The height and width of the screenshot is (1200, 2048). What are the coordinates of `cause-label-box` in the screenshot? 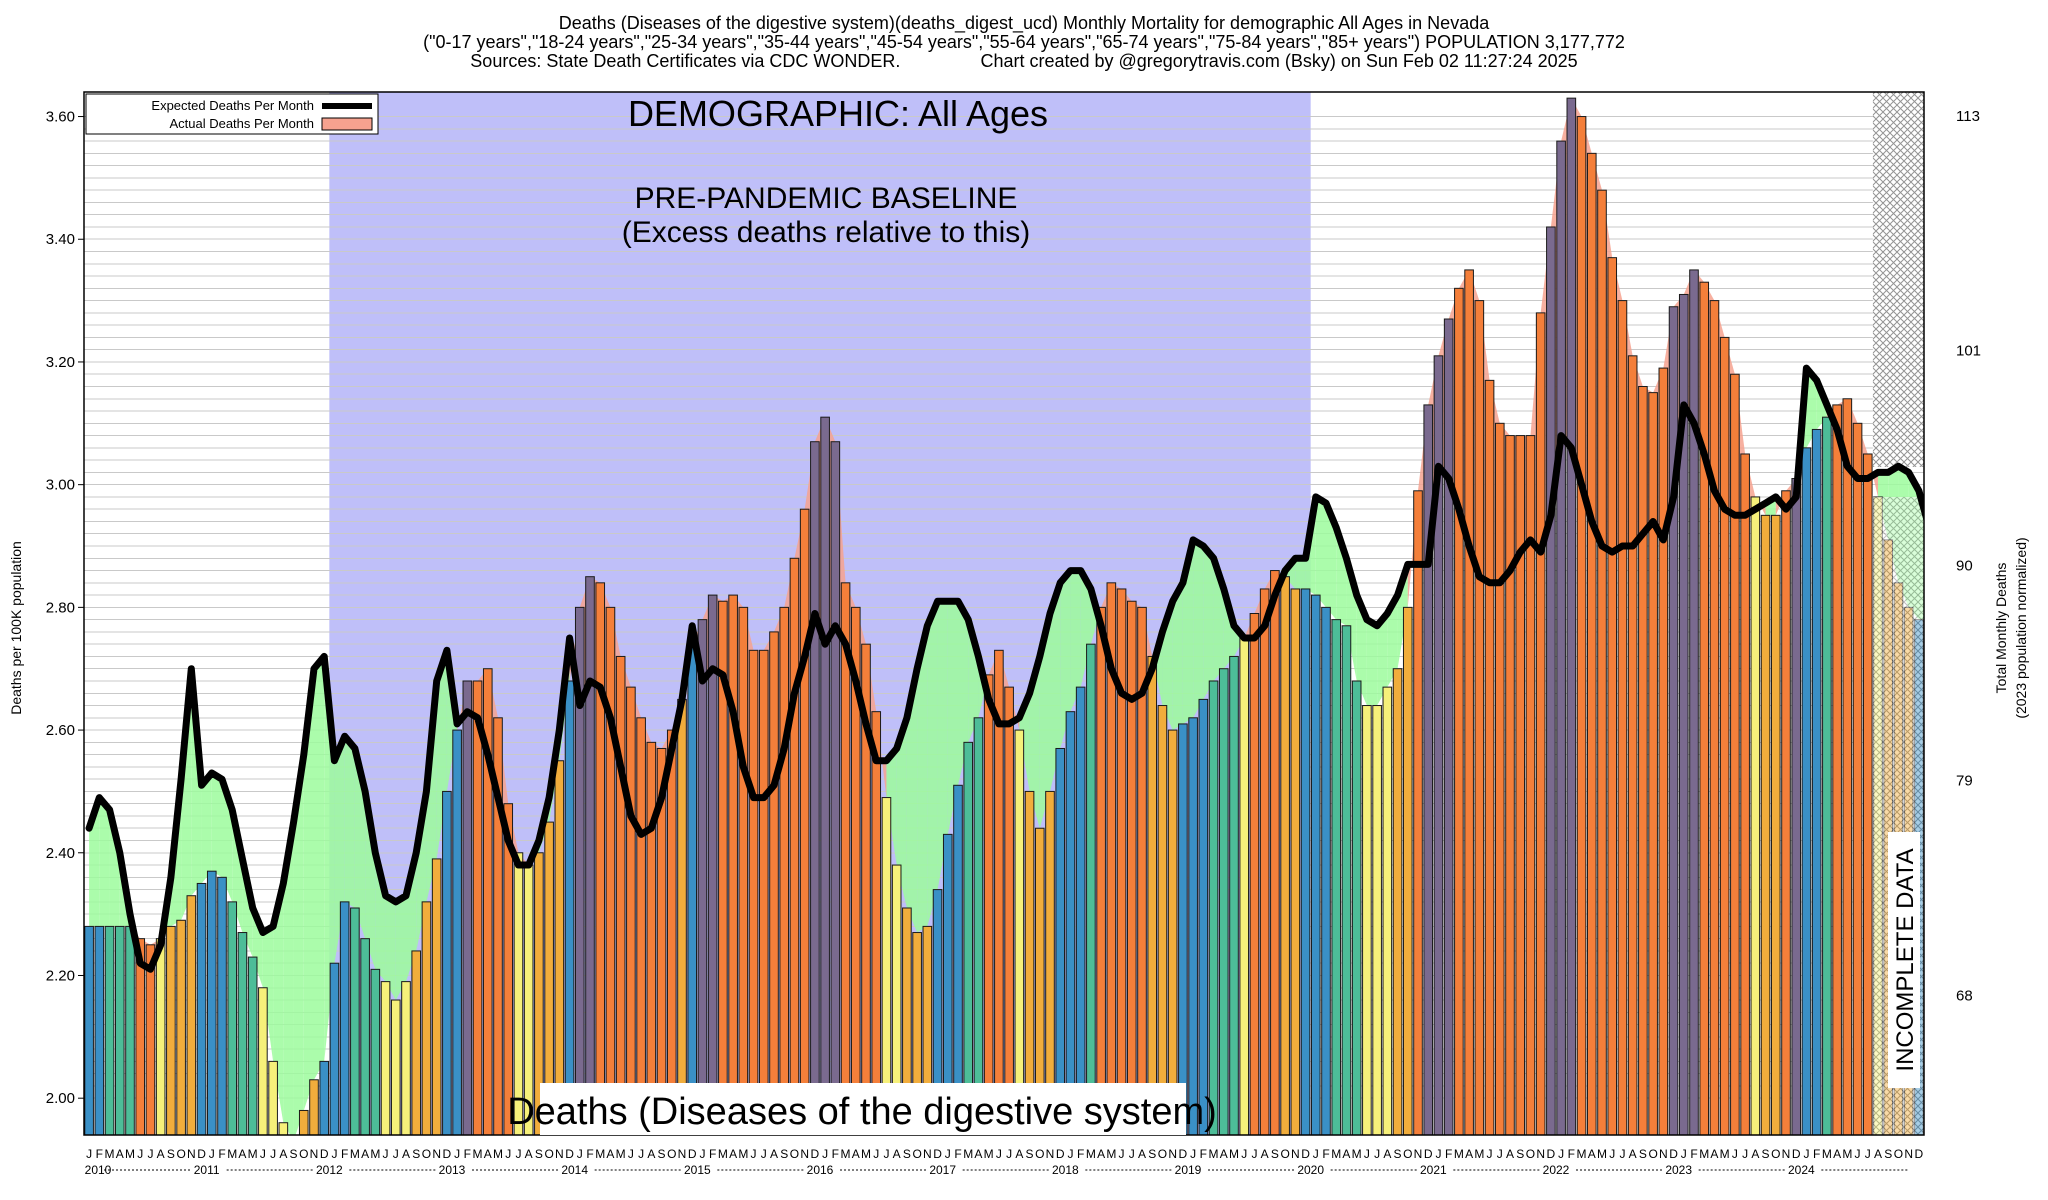 It's located at (863, 1109).